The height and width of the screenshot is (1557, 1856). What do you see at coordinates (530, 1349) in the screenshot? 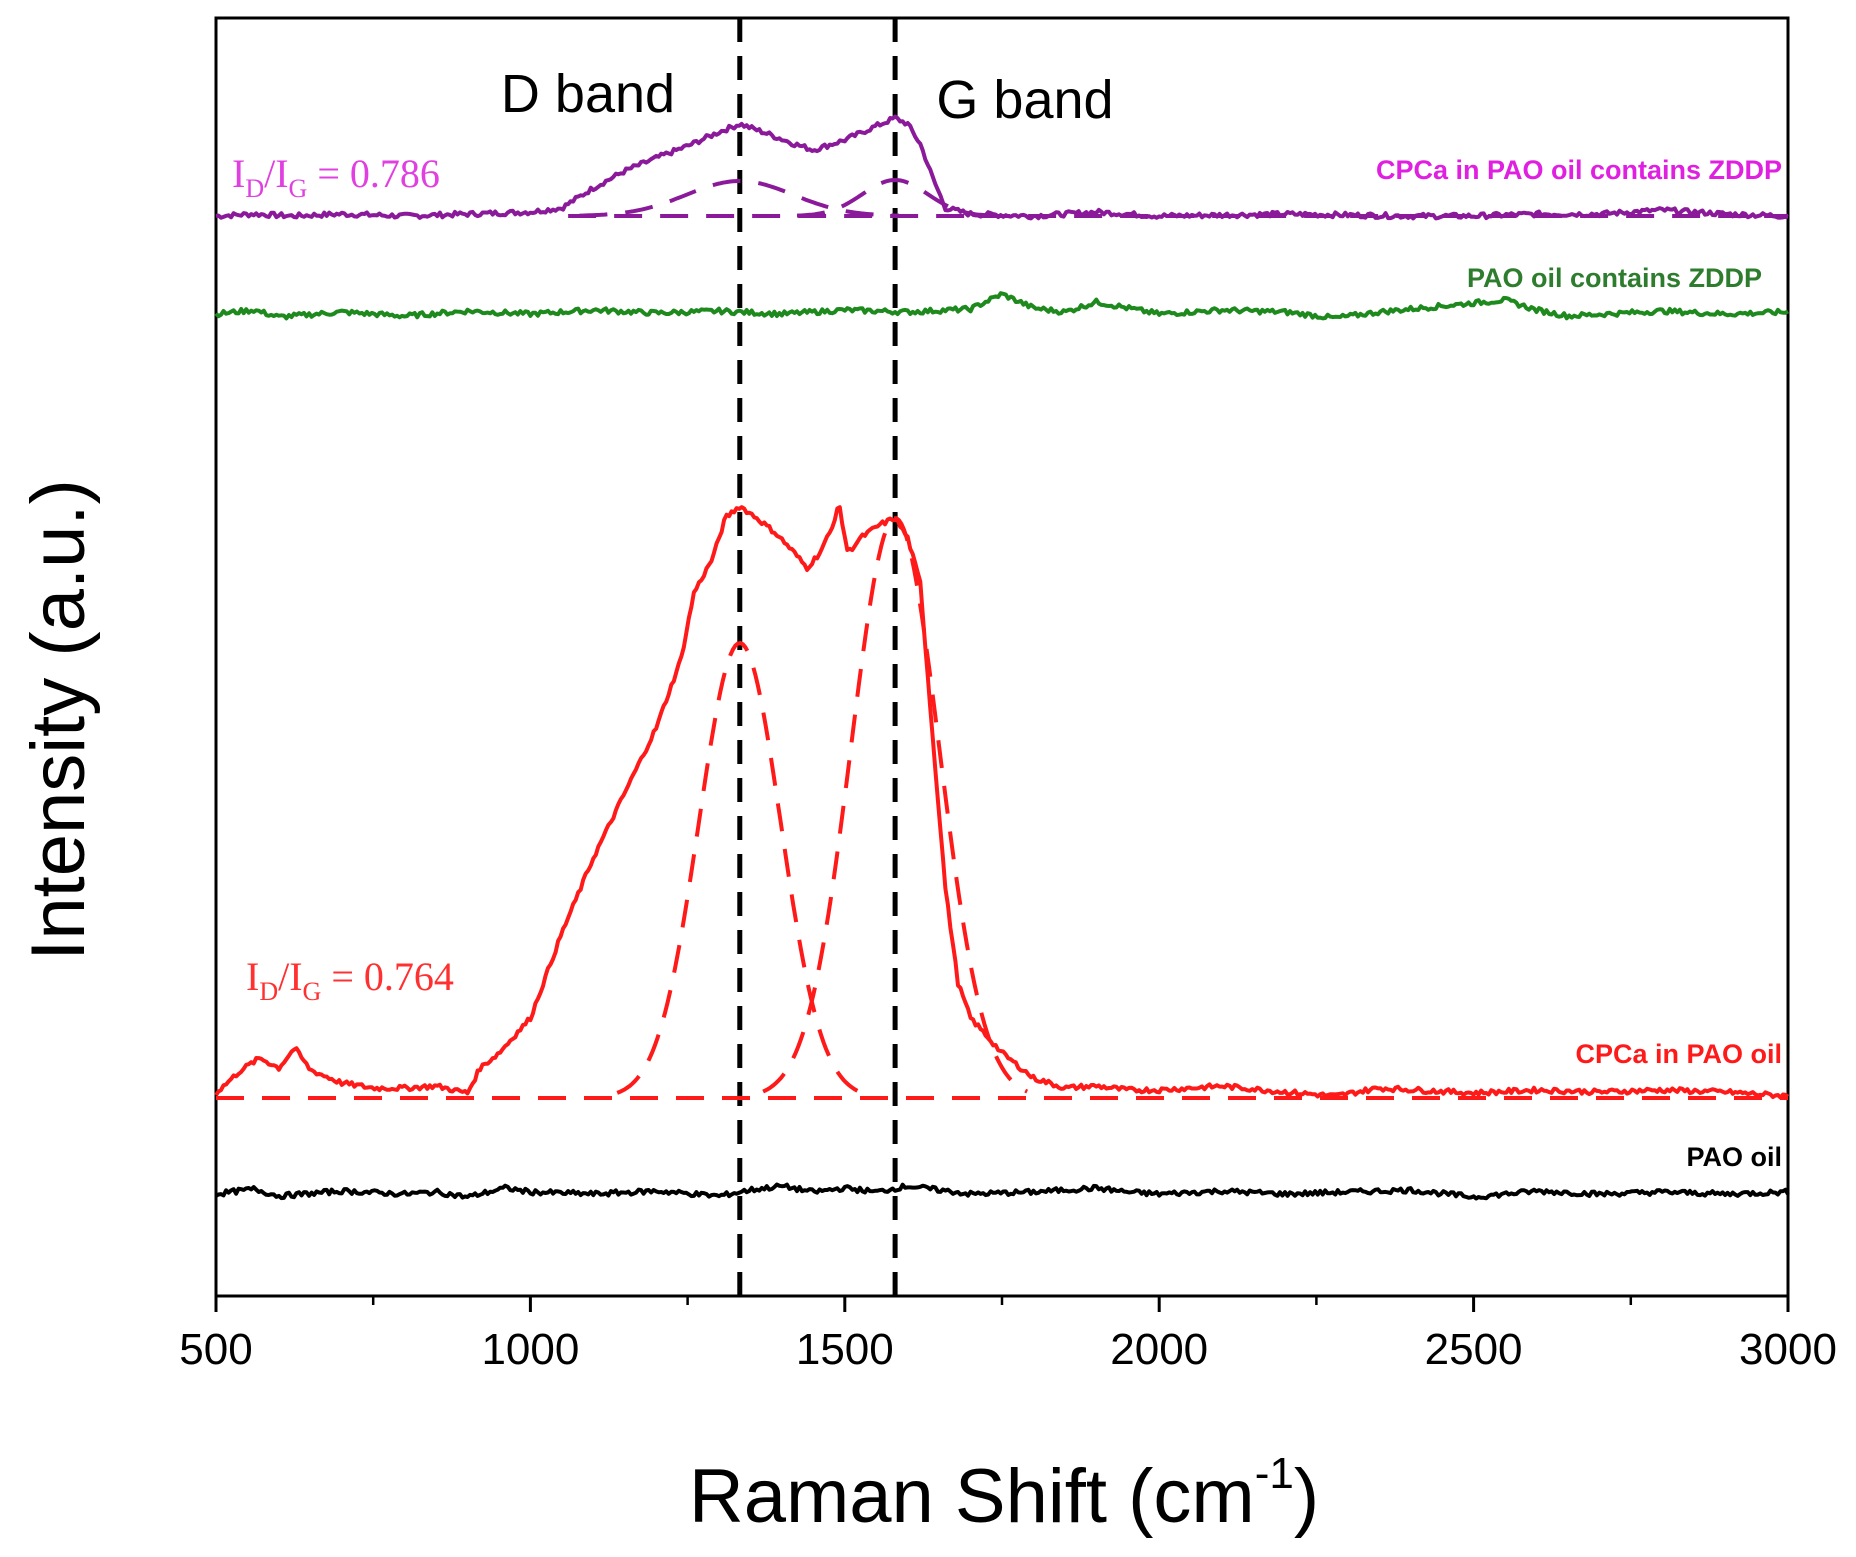
I see `x-tick-label: 1000` at bounding box center [530, 1349].